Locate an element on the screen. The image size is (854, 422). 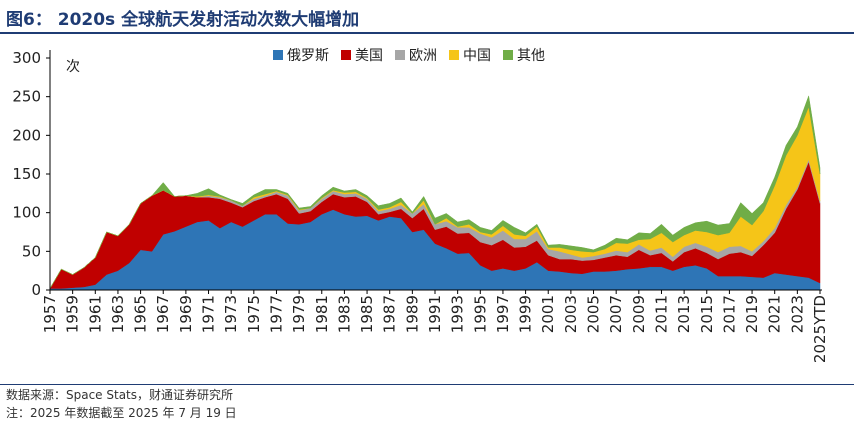
chart-title: 图6： 2020s 全球航天发射活动次数大幅增加 is located at coordinates (183, 20).